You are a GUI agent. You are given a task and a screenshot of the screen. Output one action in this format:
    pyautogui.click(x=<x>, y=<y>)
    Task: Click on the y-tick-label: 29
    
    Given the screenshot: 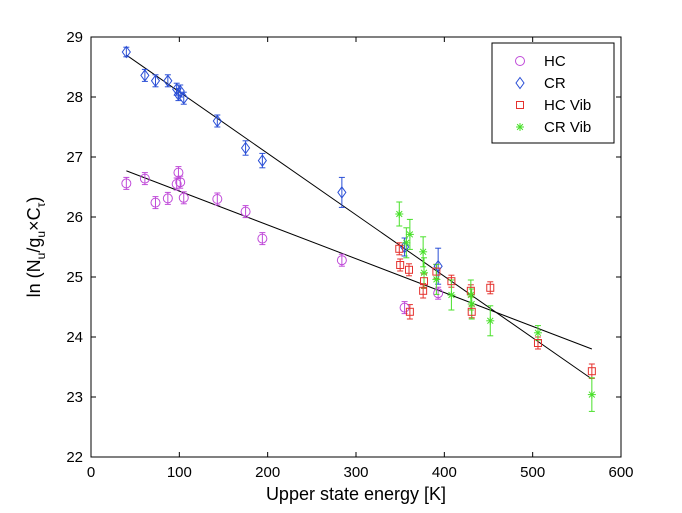 What is the action you would take?
    pyautogui.click(x=74, y=37)
    